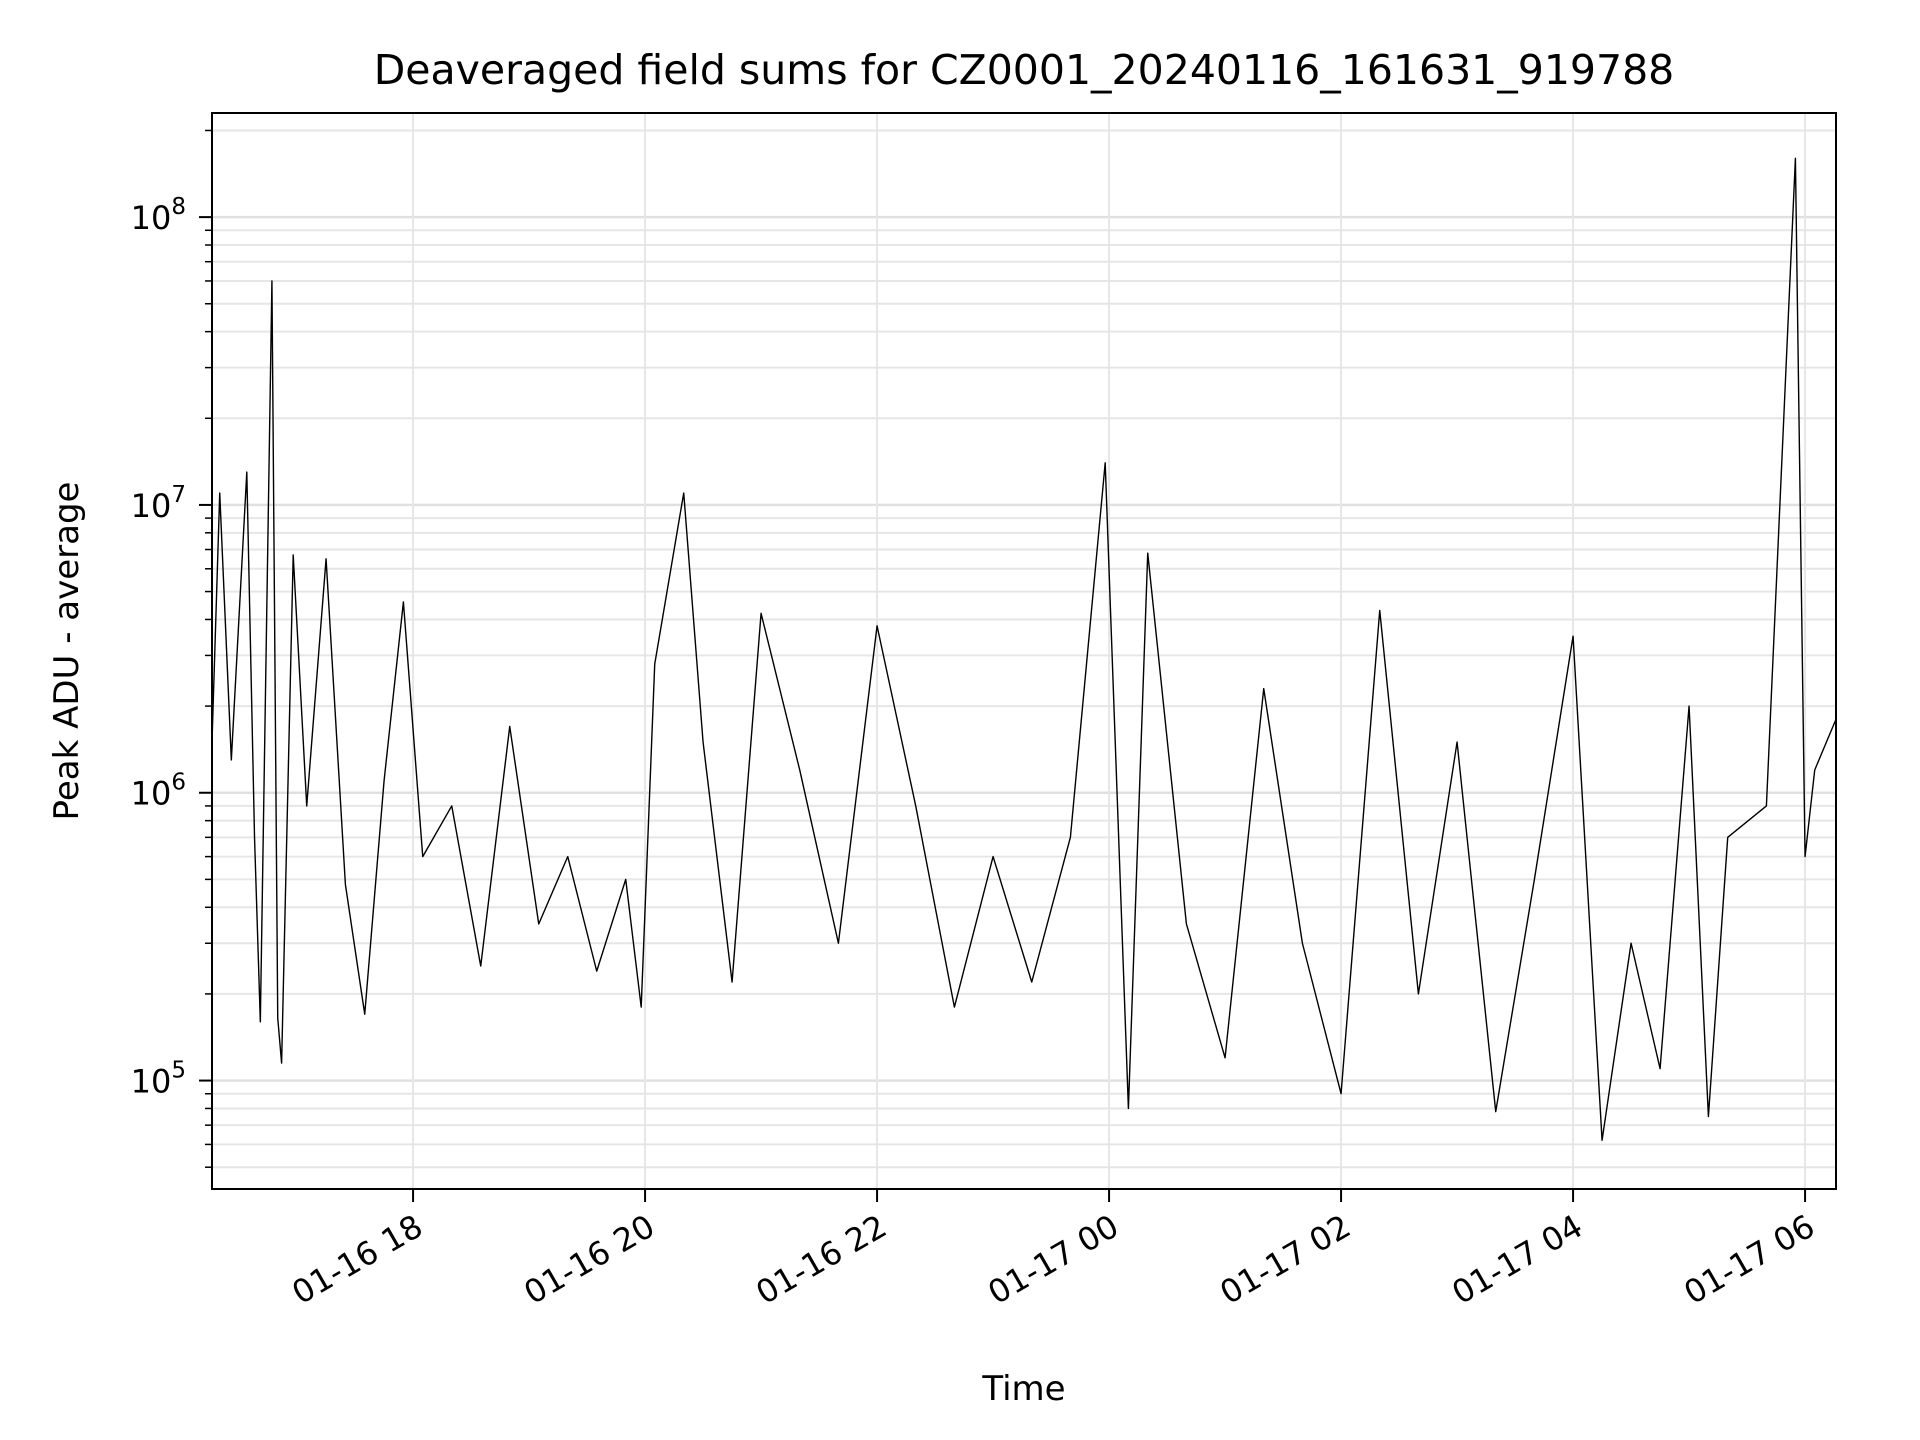 Image resolution: width=1920 pixels, height=1440 pixels. I want to click on x-axis-title: Time, so click(1023, 1389).